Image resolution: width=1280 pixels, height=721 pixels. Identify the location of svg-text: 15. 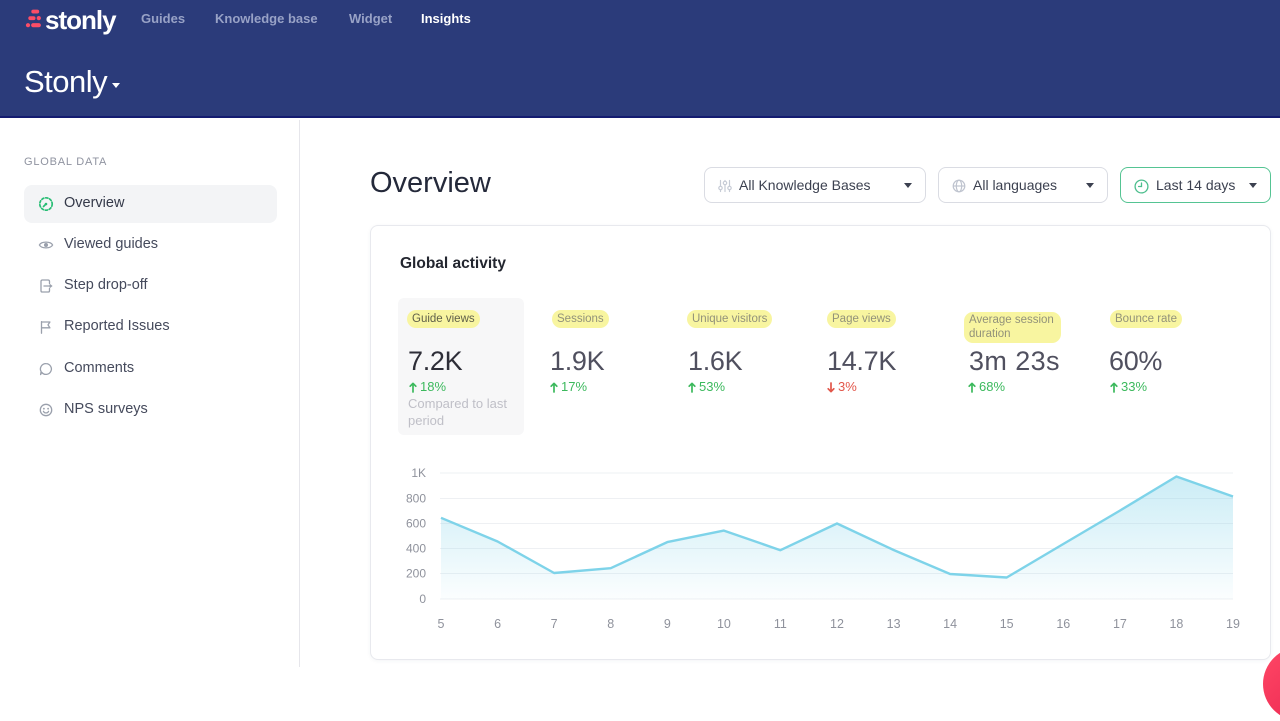
(1007, 624).